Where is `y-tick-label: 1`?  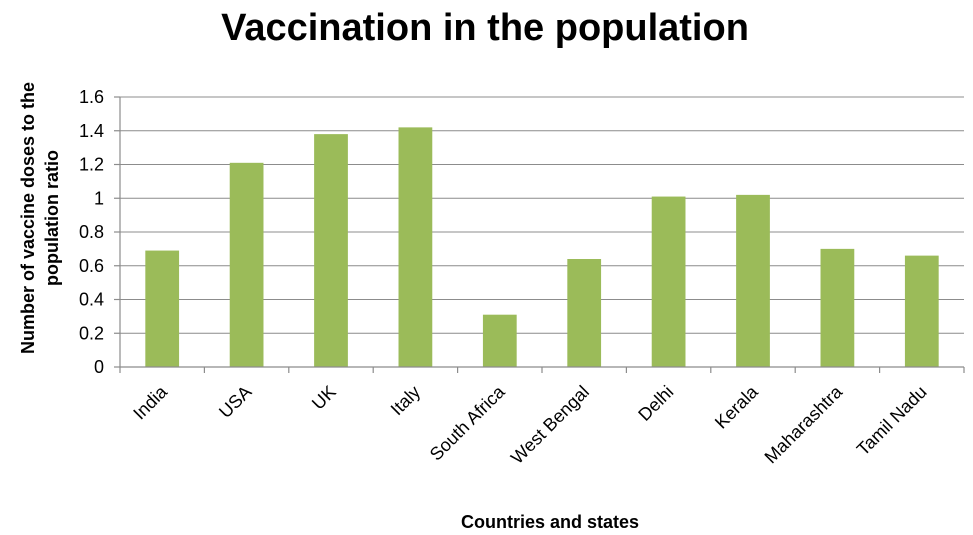
y-tick-label: 1 is located at coordinates (99, 198).